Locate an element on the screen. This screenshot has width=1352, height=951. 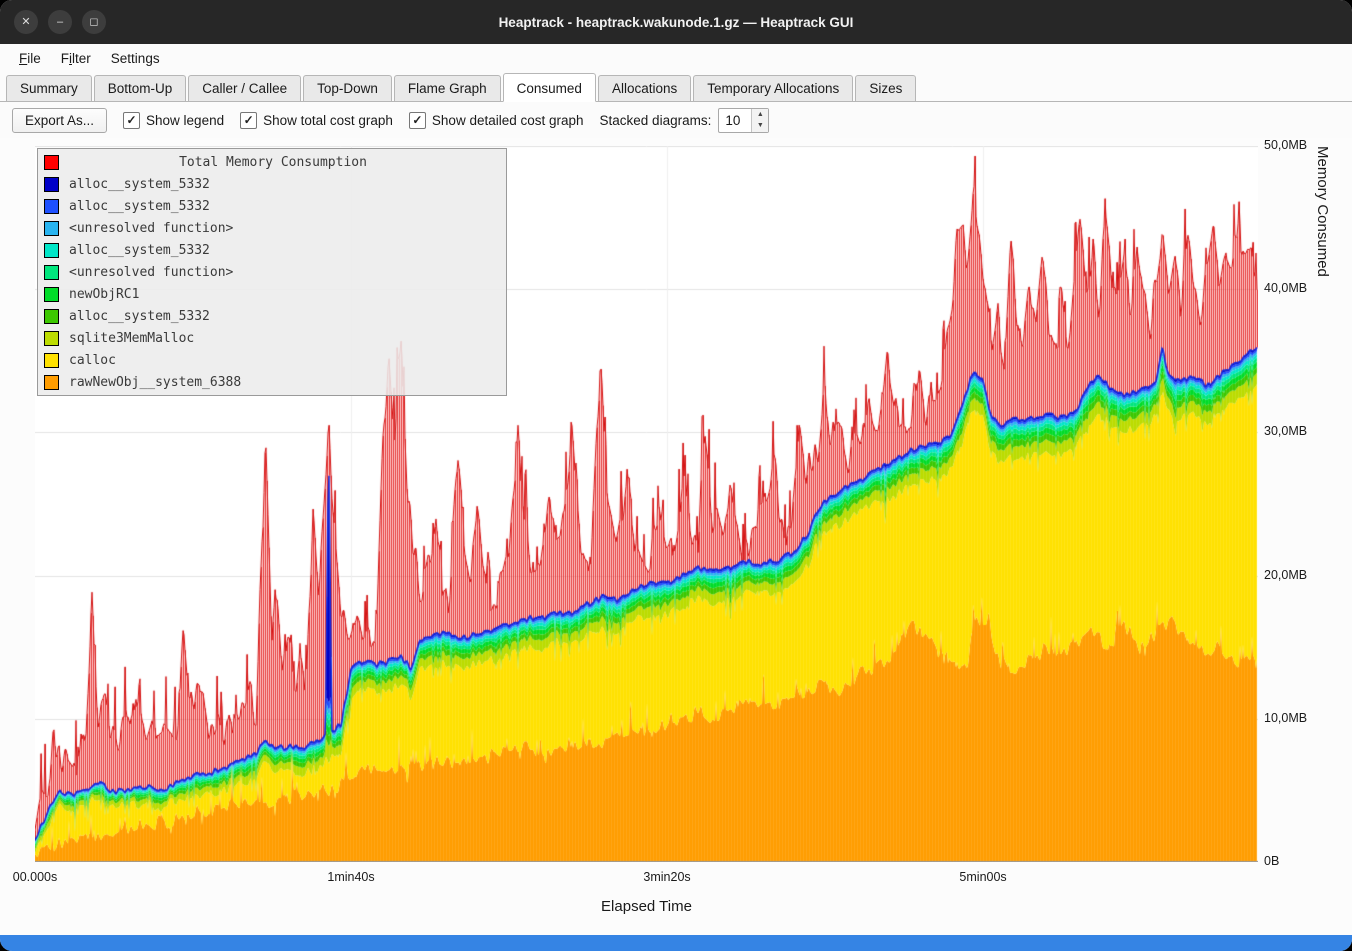
stacked-diagrams-control: Stacked diagrams: 10 ▲ ▼ is located at coordinates (684, 120).